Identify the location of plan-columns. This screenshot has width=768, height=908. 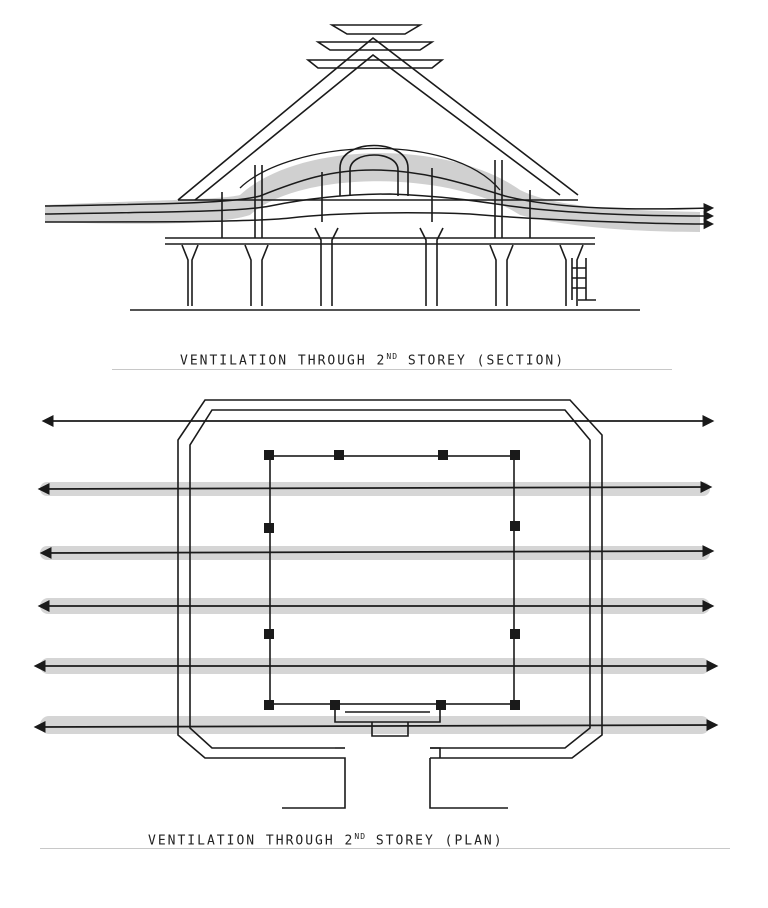
(392, 580).